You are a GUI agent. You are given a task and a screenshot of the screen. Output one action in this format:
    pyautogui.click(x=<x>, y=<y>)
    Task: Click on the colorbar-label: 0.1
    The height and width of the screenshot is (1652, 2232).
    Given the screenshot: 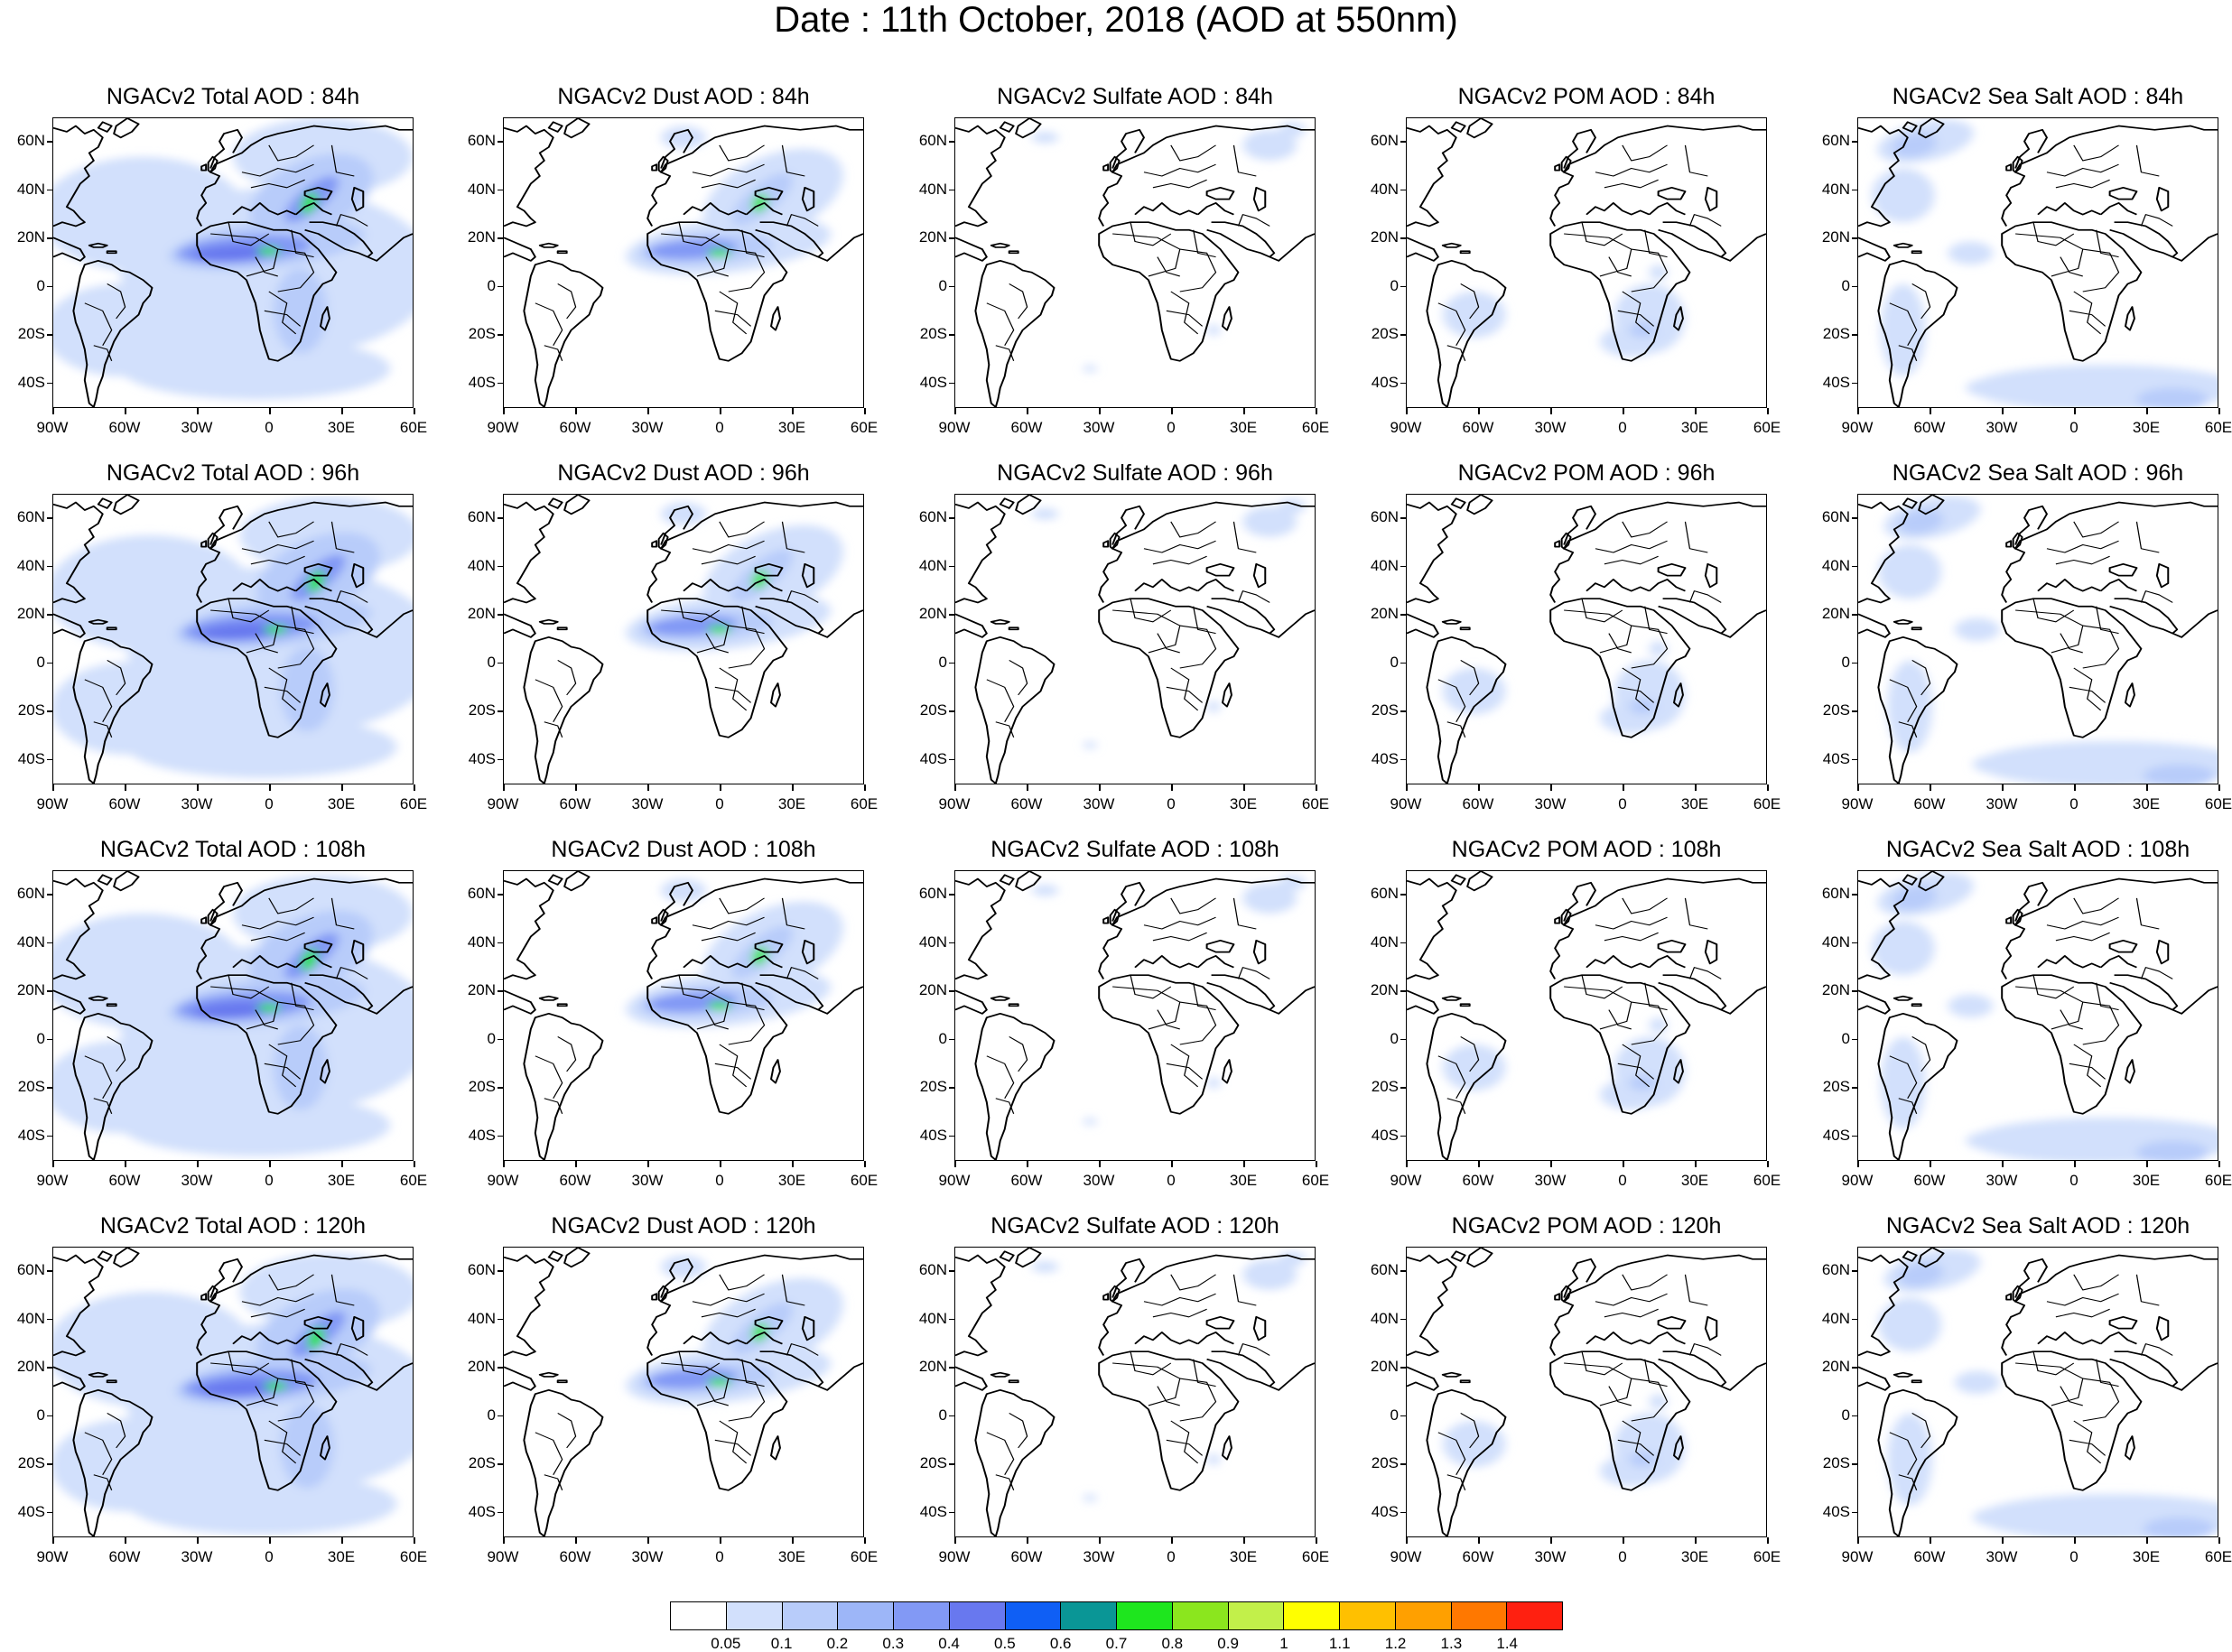 What is the action you would take?
    pyautogui.click(x=781, y=1643)
    